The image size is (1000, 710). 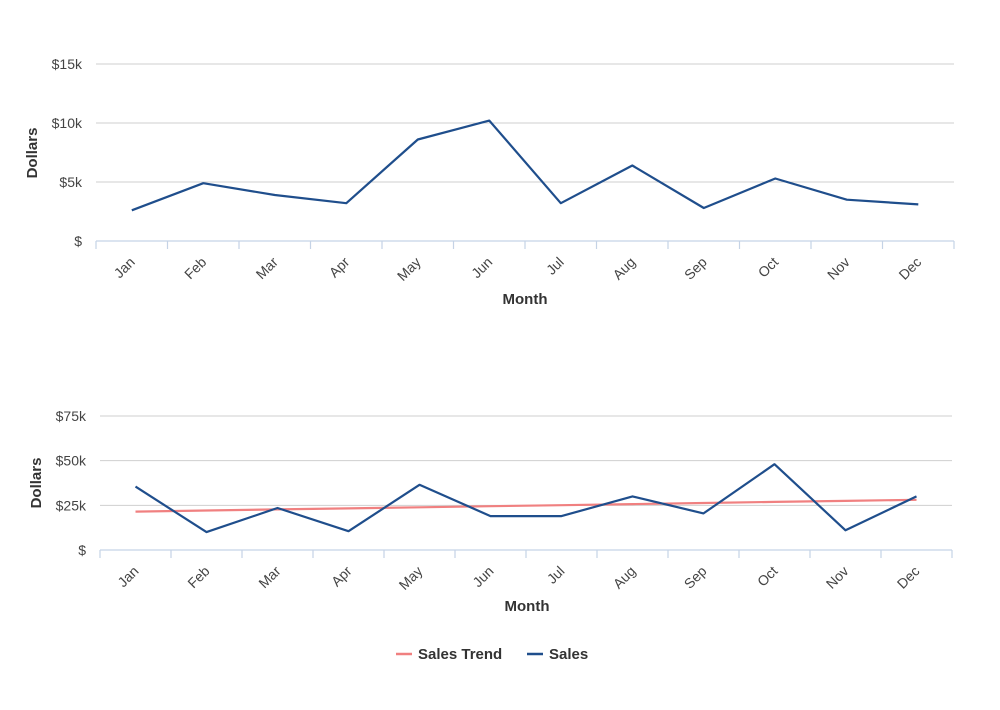 I want to click on chart2-x-axis-title: Month, so click(x=527, y=606).